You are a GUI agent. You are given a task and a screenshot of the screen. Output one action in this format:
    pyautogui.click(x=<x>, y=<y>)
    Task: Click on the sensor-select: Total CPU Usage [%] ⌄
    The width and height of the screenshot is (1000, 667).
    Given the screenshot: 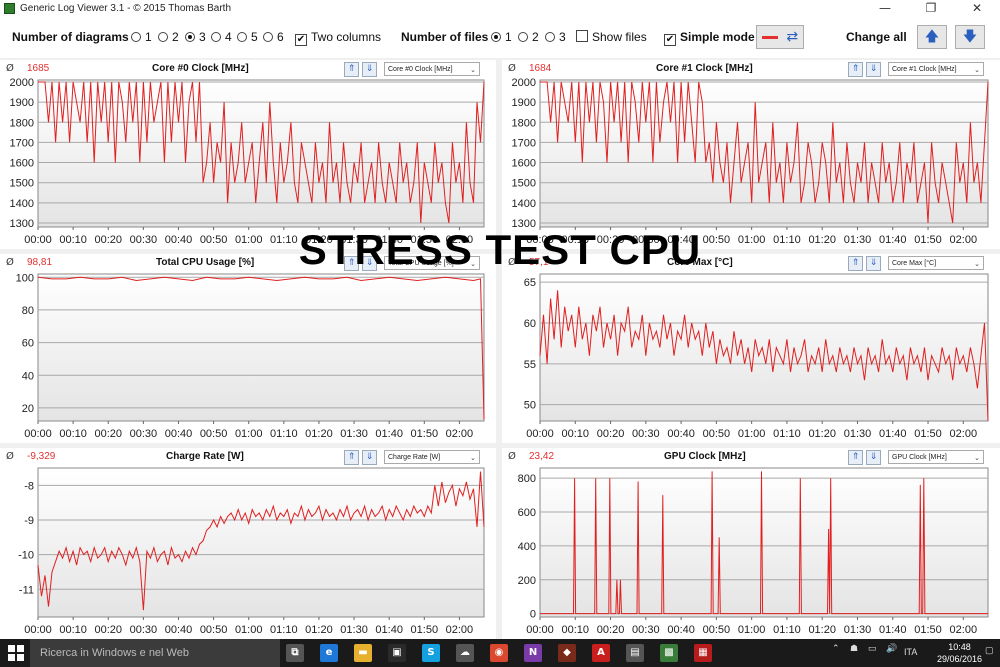 What is the action you would take?
    pyautogui.click(x=432, y=263)
    